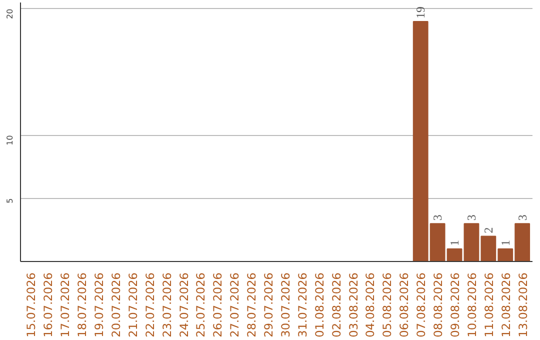 The height and width of the screenshot is (340, 540). Describe the element at coordinates (183, 305) in the screenshot. I see `x-tick-label: 24.07.2026` at that location.